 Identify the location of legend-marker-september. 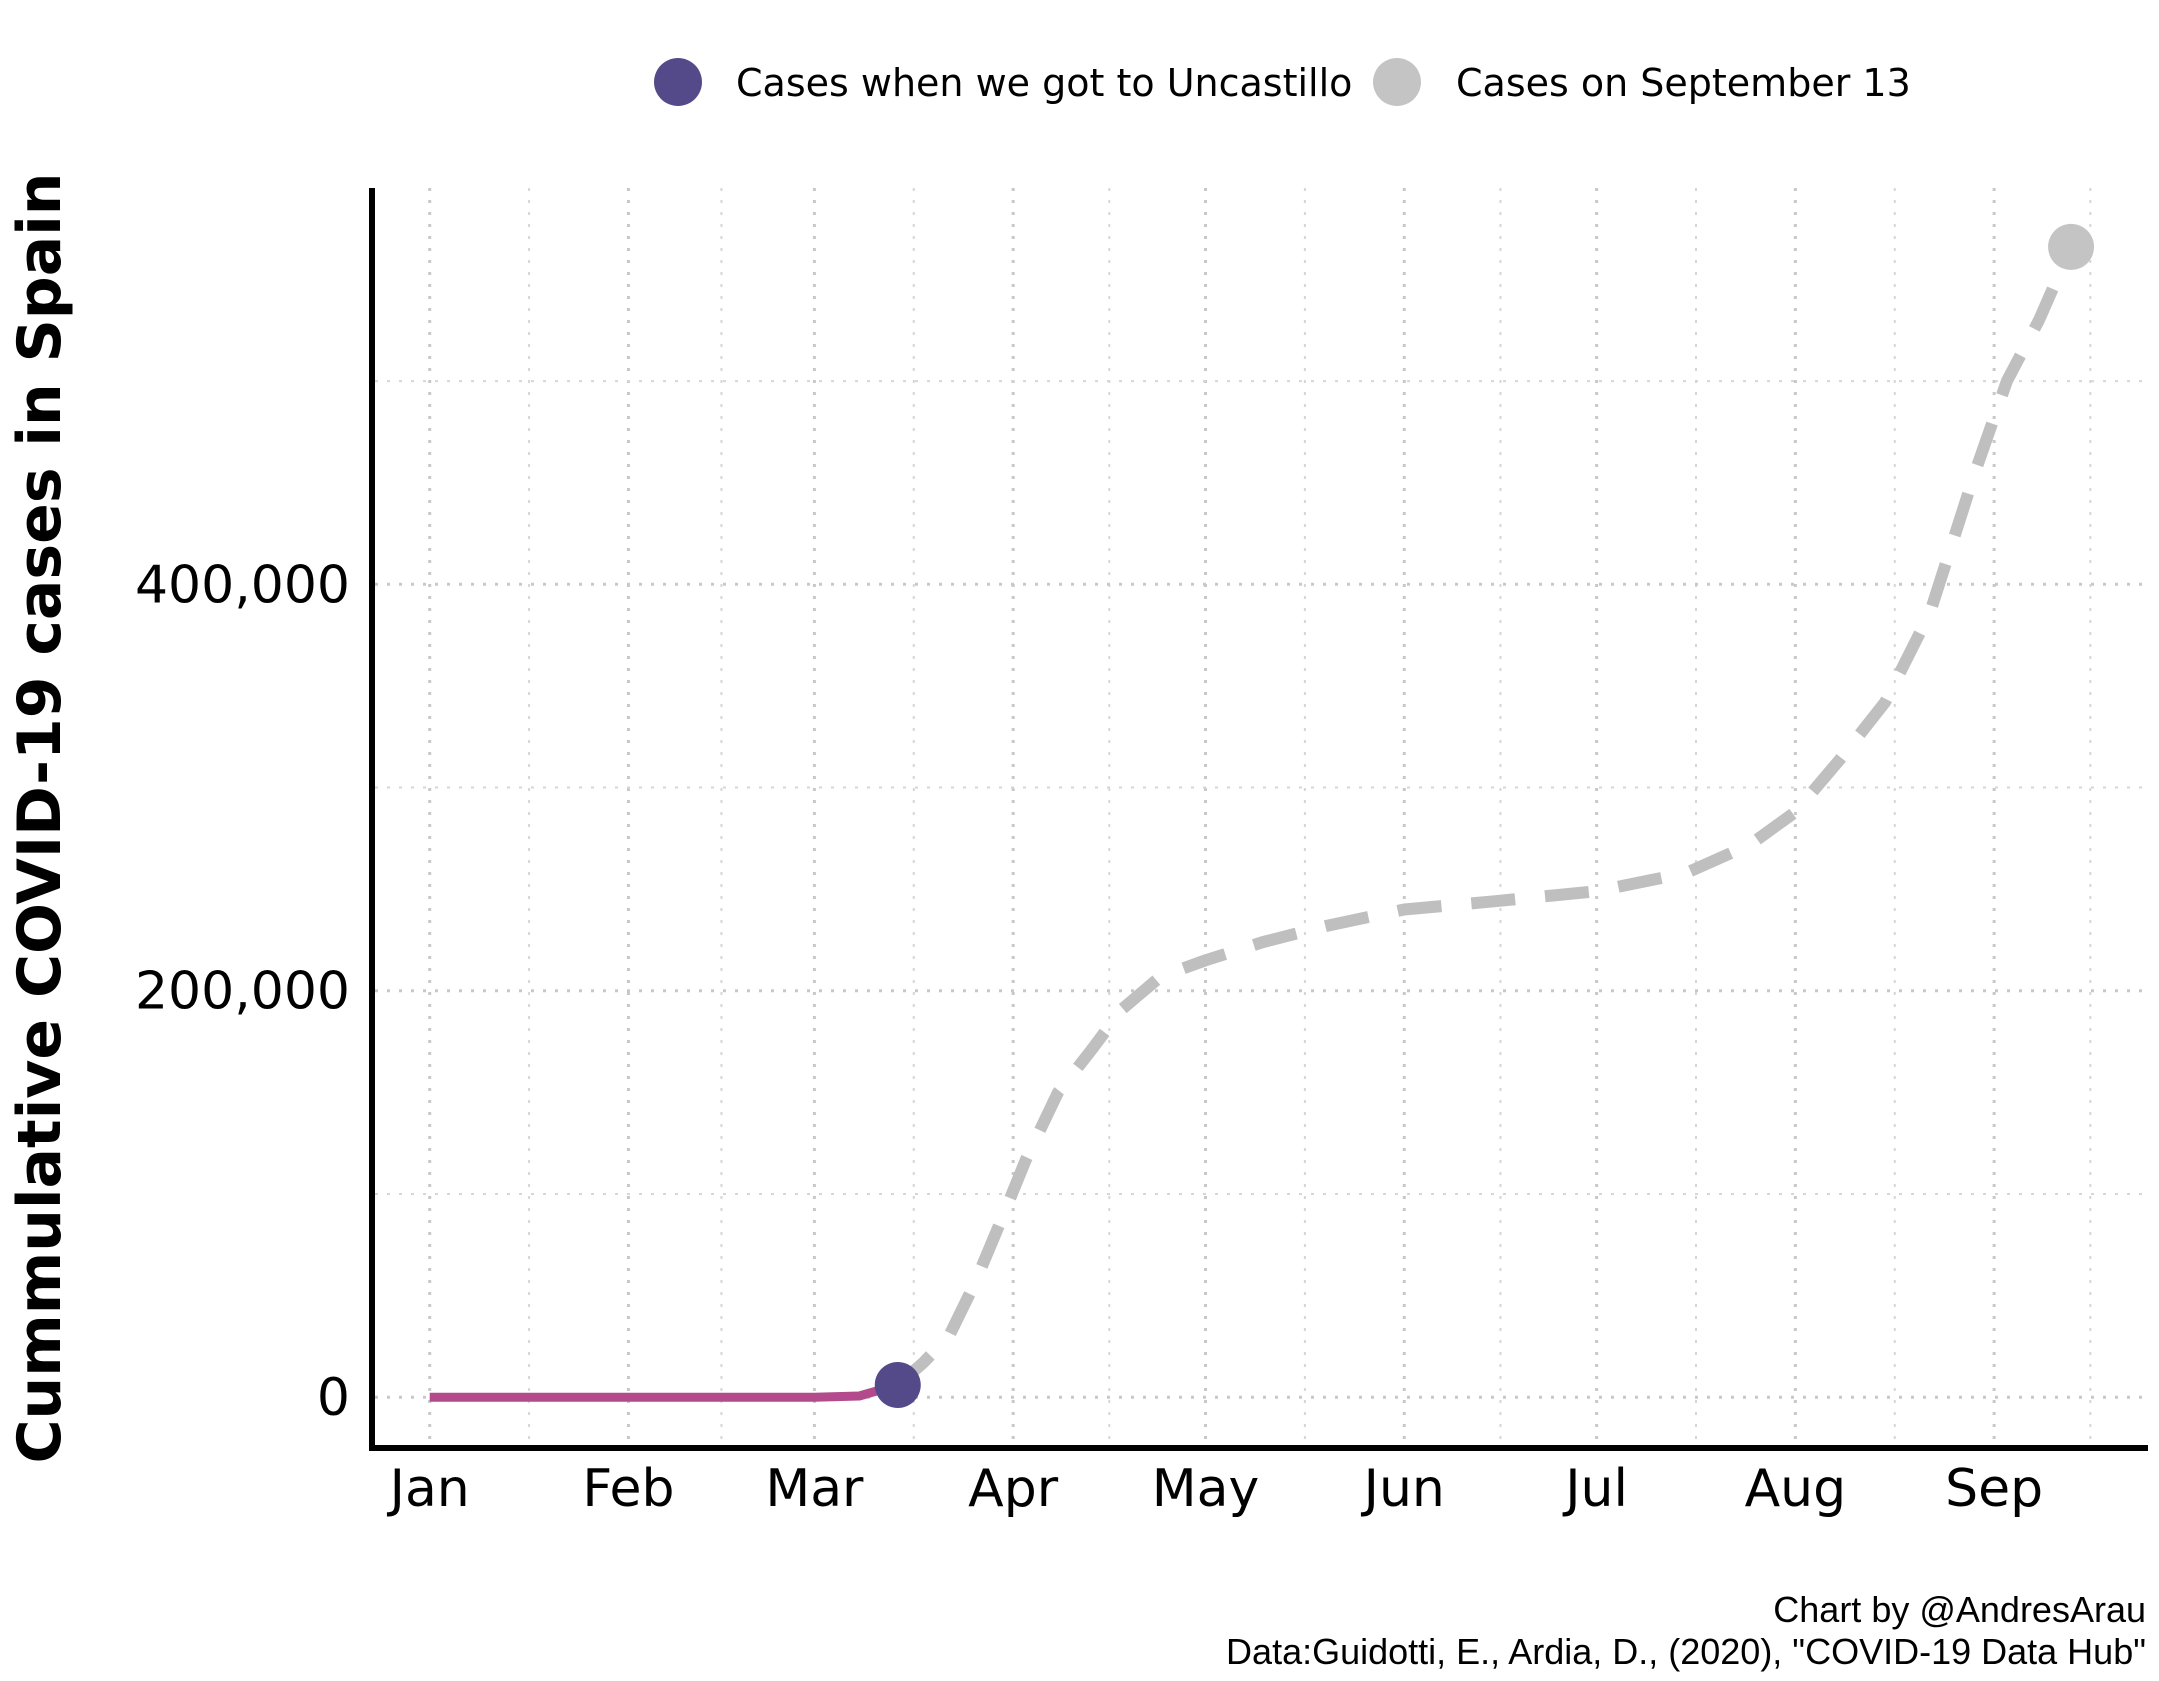
(1397, 82).